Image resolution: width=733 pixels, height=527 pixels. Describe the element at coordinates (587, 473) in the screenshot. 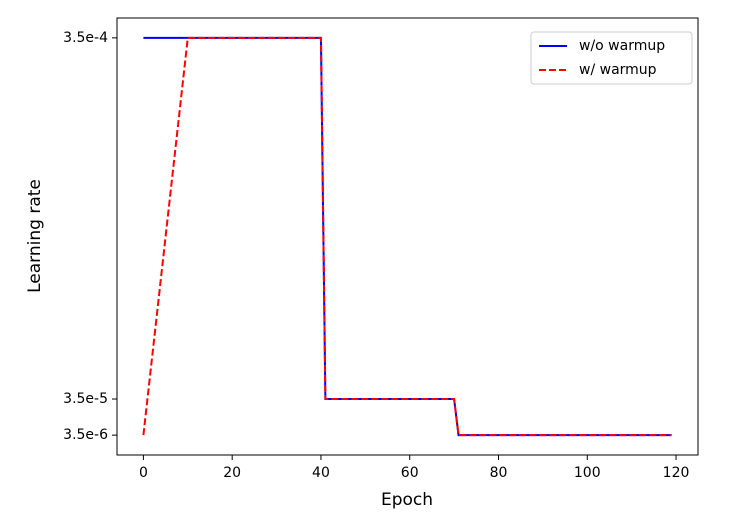

I see `x-tick-label: 100` at that location.